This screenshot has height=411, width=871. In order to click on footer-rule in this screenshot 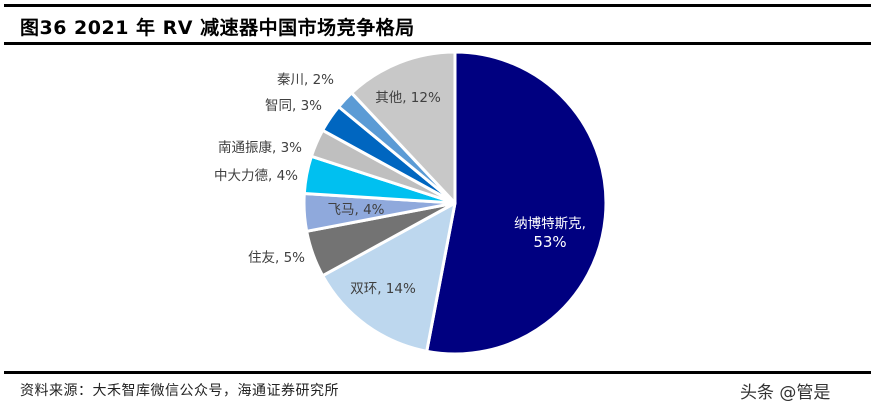, I will do `click(437, 372)`.